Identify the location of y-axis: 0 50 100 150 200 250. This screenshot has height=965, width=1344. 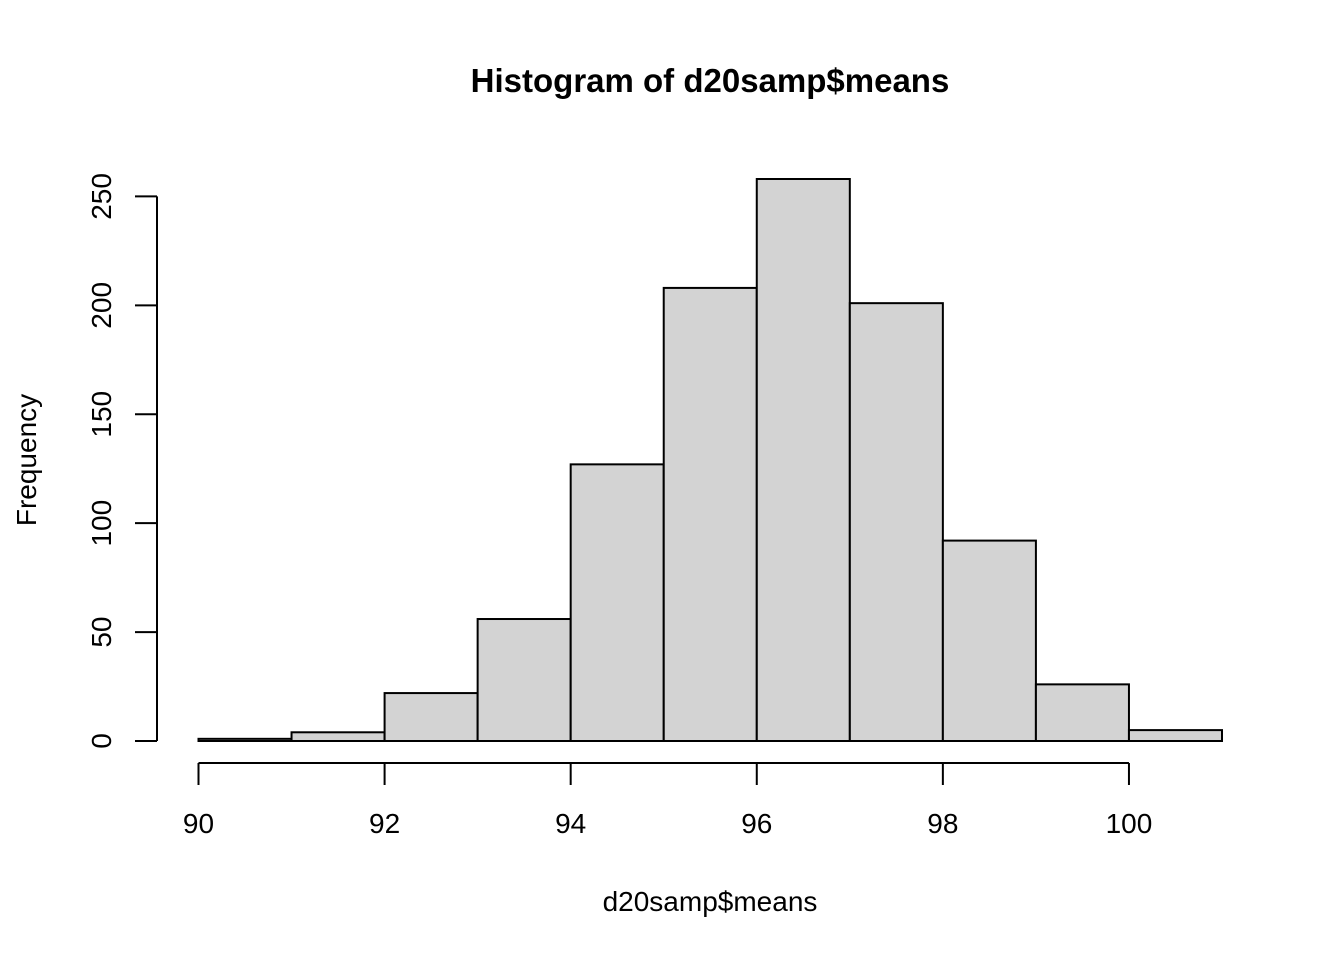
(122, 461).